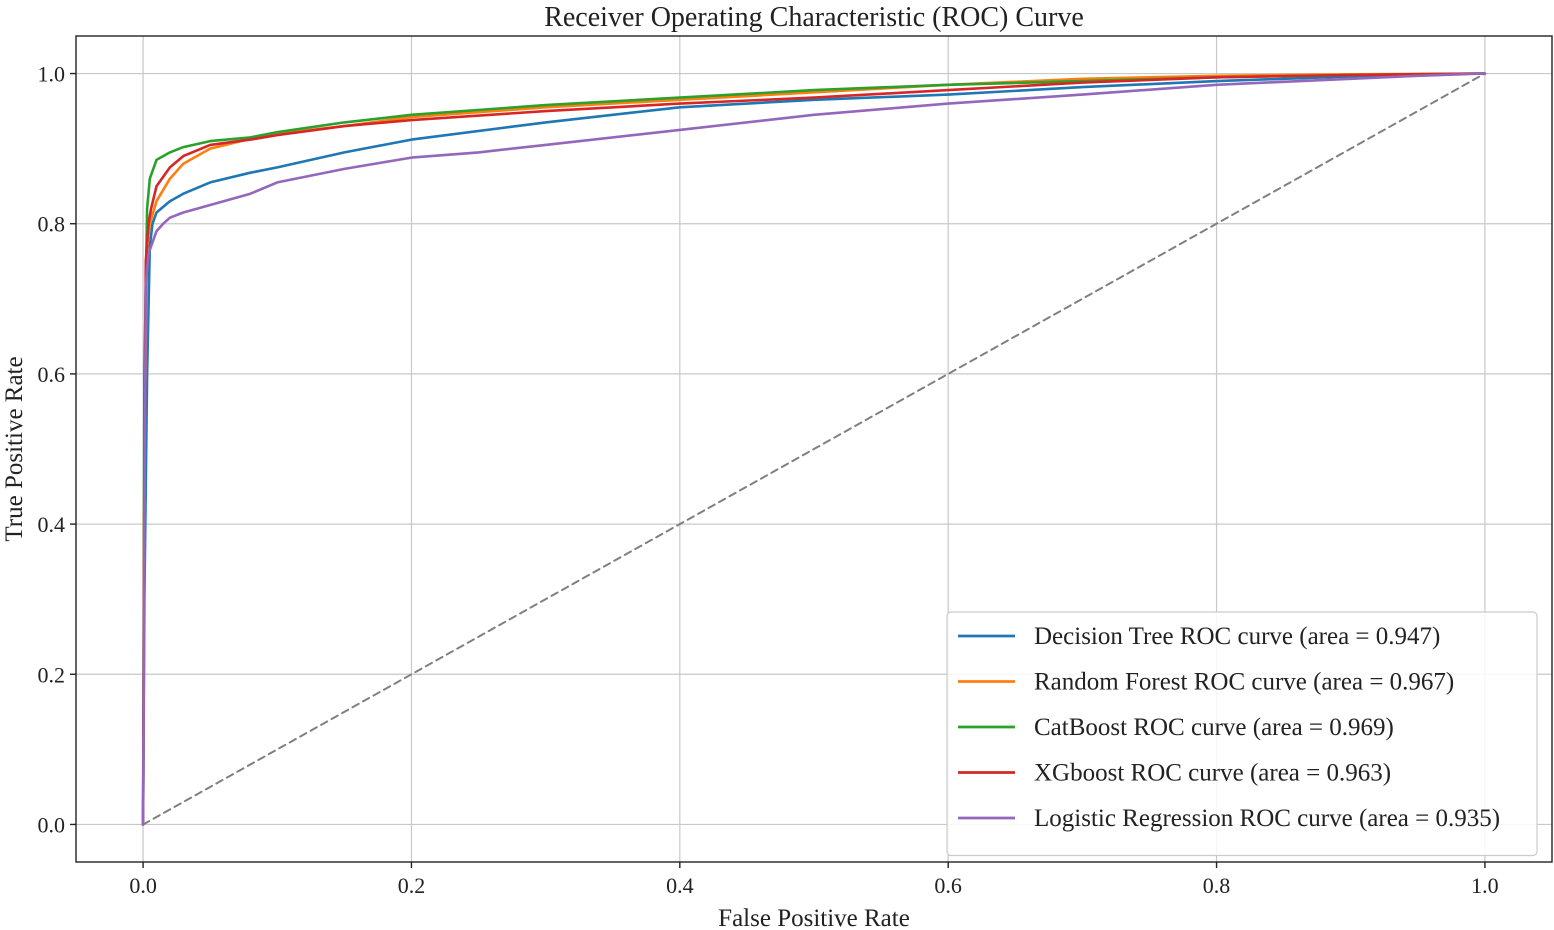 This screenshot has height=930, width=1554. Describe the element at coordinates (143, 885) in the screenshot. I see `x-tick-label: 0.0` at that location.